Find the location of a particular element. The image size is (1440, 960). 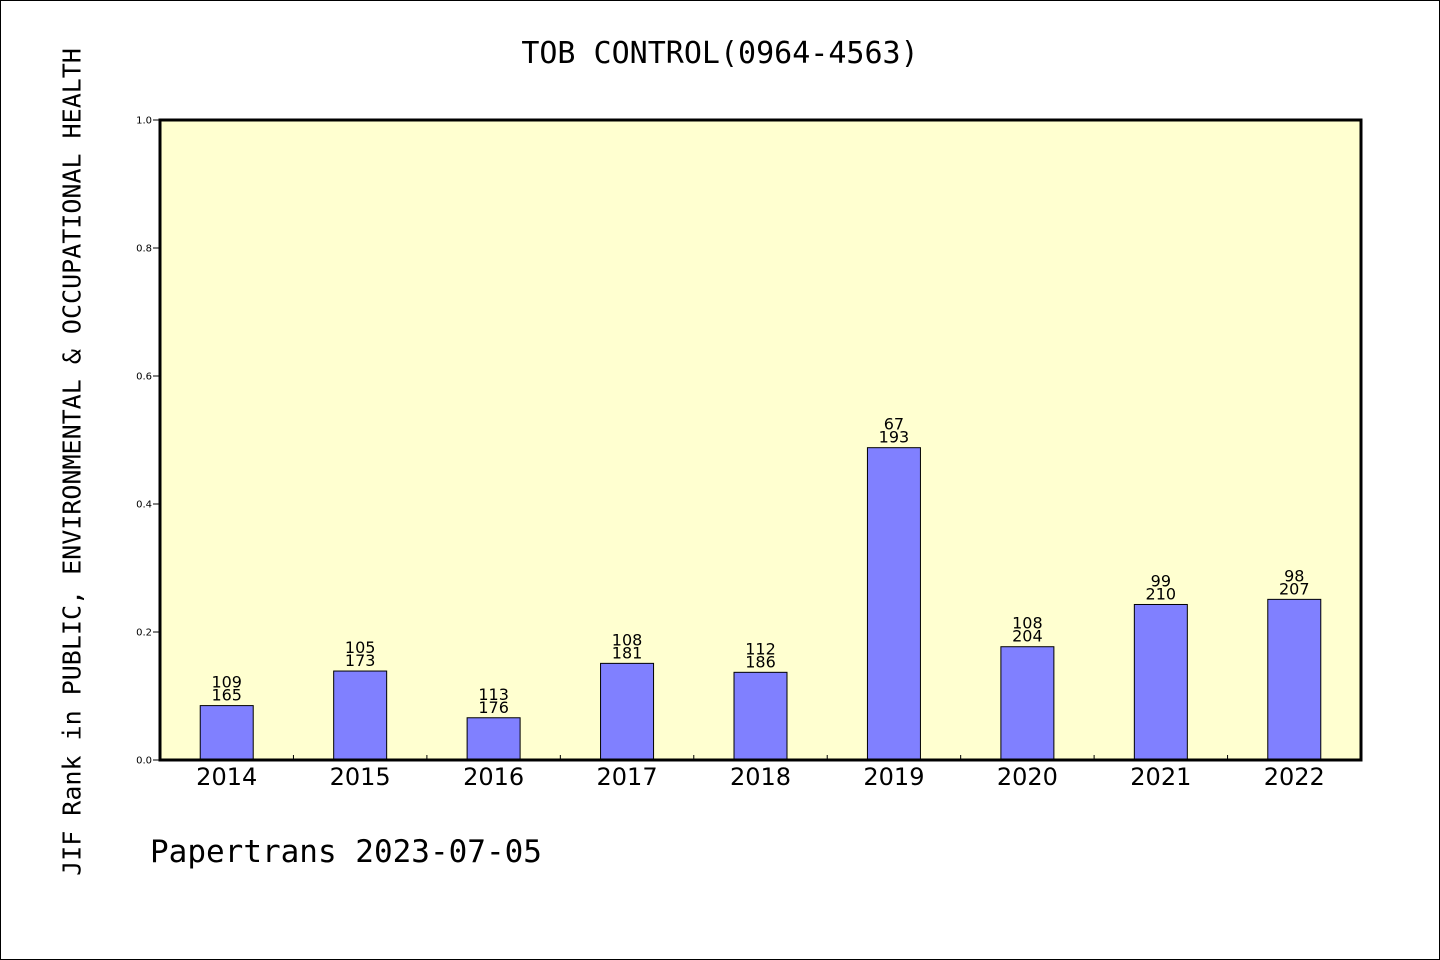

bar-2016 is located at coordinates (493, 739).